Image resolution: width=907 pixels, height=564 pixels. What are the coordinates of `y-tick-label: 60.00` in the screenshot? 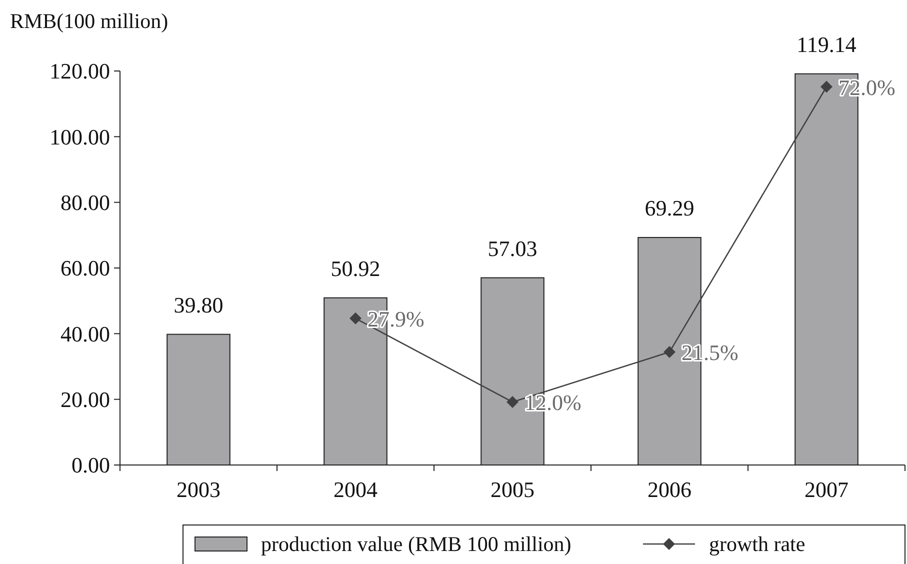 It's located at (85, 268).